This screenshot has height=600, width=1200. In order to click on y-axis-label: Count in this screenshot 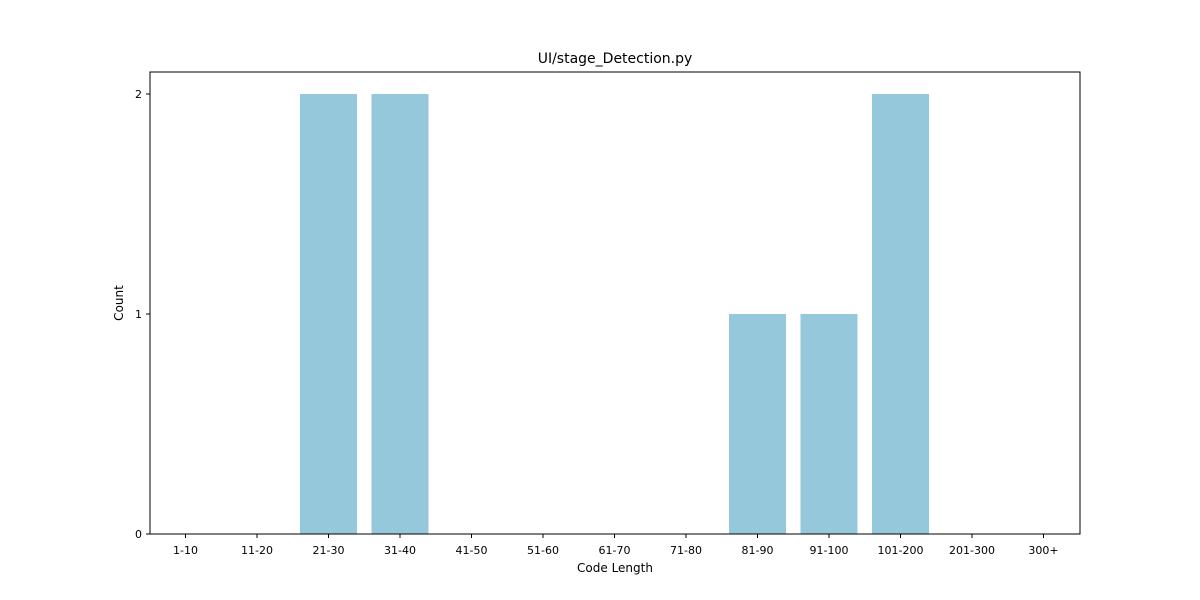, I will do `click(119, 303)`.